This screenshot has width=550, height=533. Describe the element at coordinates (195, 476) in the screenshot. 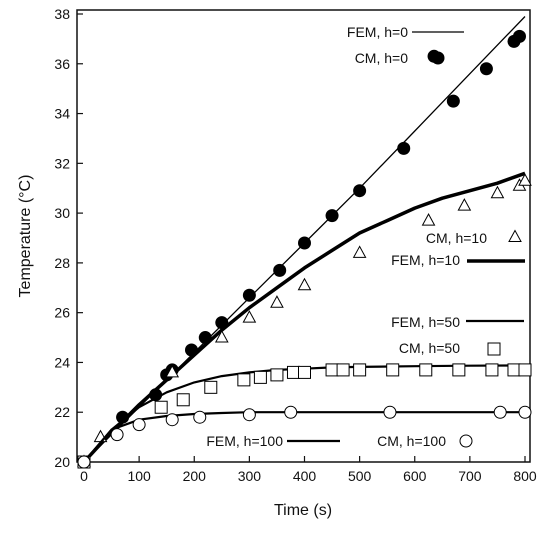

I see `x-tick-label: 200` at that location.